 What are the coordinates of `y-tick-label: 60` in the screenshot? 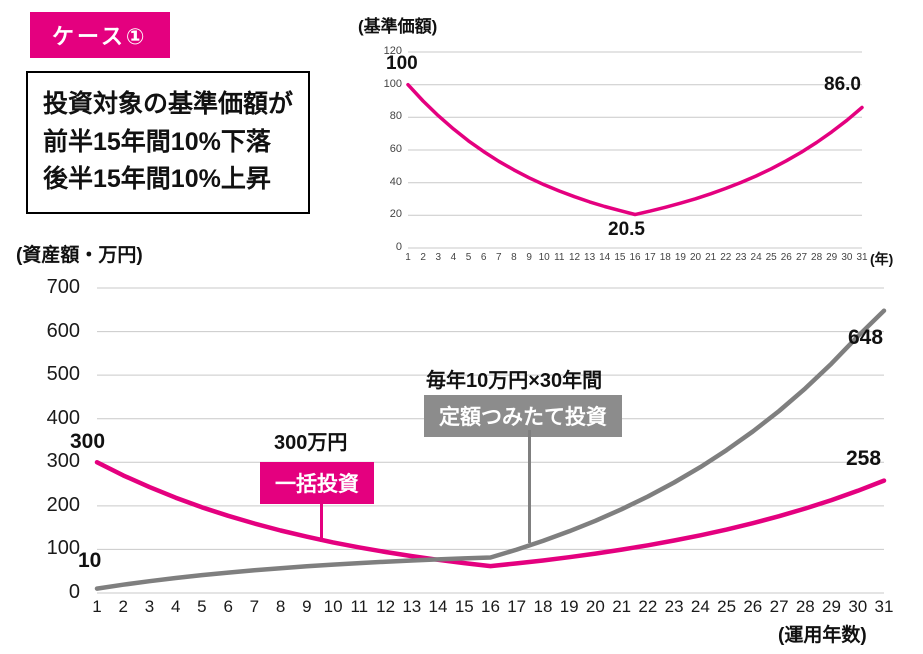 It's located at (395, 149).